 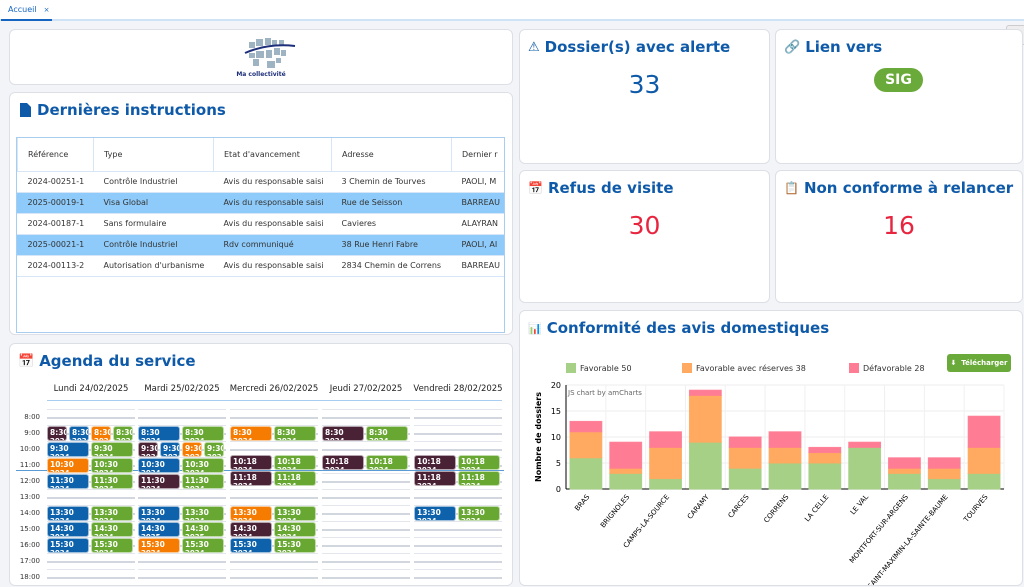 What do you see at coordinates (55, 155) in the screenshot?
I see `column-header: Référence` at bounding box center [55, 155].